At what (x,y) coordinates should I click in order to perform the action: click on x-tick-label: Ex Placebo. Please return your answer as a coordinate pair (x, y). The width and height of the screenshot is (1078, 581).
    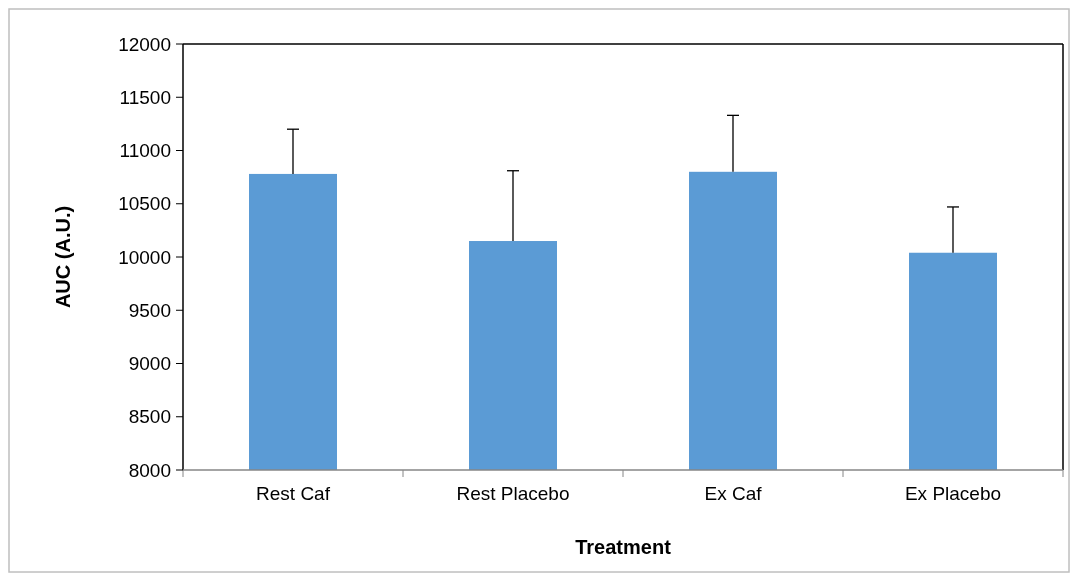
    Looking at the image, I should click on (953, 493).